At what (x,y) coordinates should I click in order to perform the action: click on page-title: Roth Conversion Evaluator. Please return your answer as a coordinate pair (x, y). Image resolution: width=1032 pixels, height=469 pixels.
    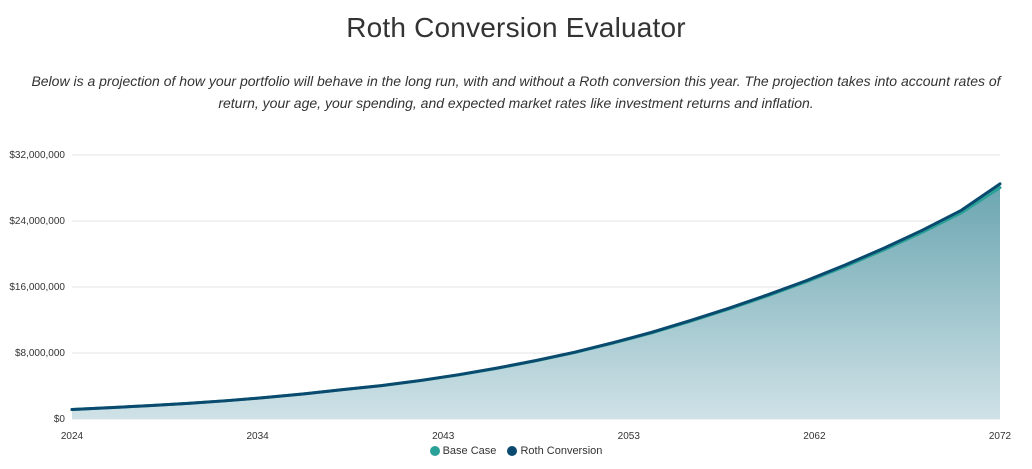
    Looking at the image, I should click on (516, 27).